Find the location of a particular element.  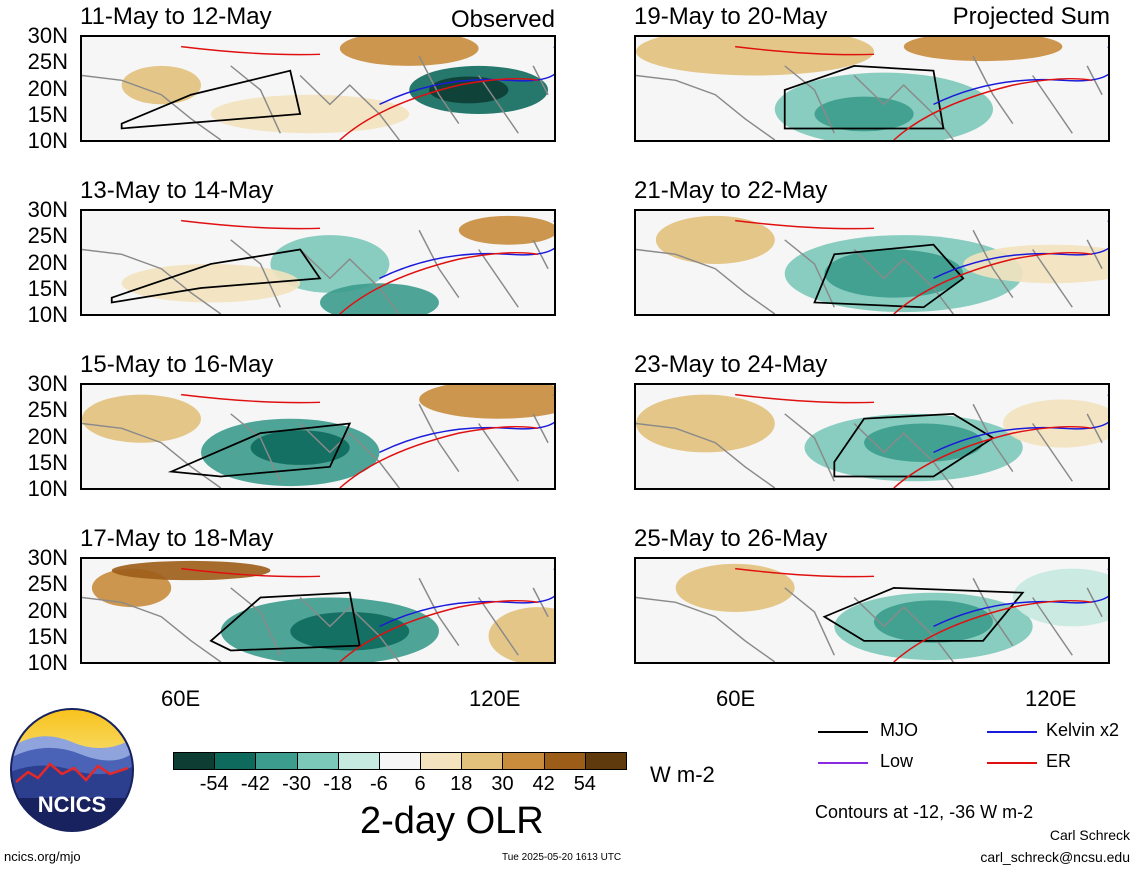

colorbar-tick-label: 54 is located at coordinates (584, 784).